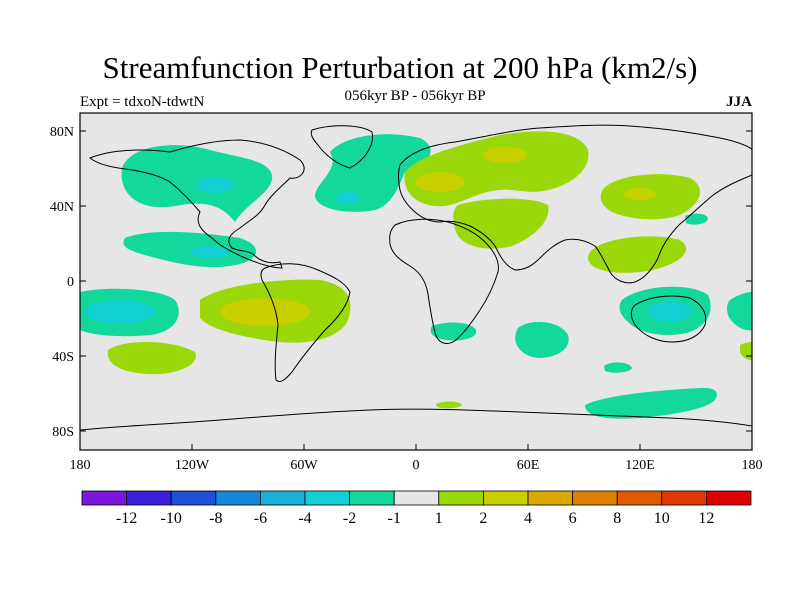 Image resolution: width=800 pixels, height=600 pixels. What do you see at coordinates (210, 252) in the screenshot?
I see `core-east-pacific` at bounding box center [210, 252].